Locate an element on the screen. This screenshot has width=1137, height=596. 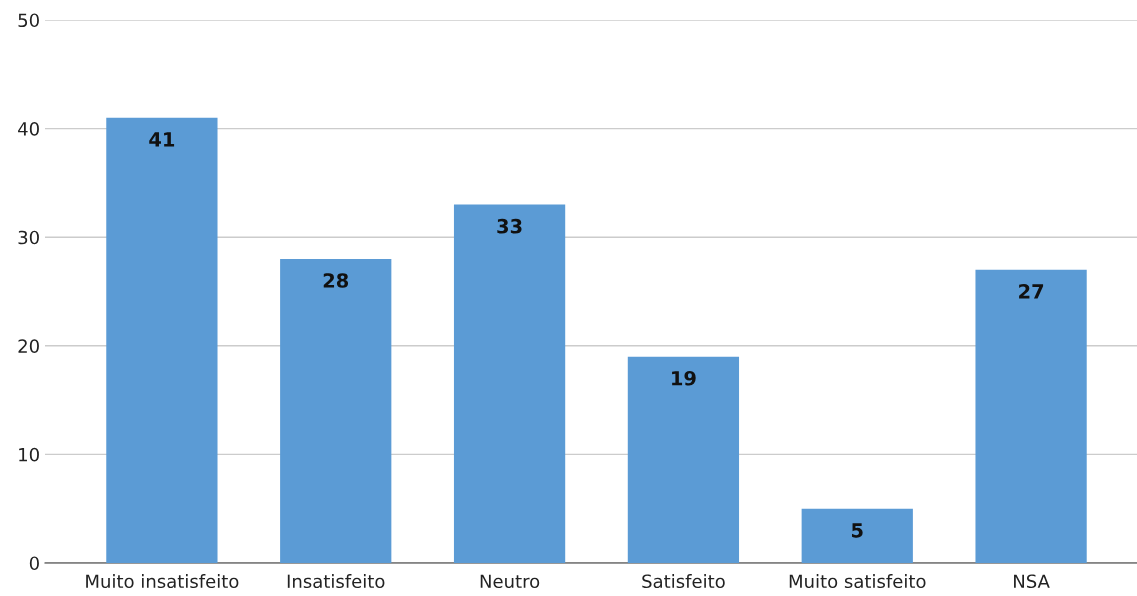
x-tick-label: Muito insatisfeito is located at coordinates (162, 581).